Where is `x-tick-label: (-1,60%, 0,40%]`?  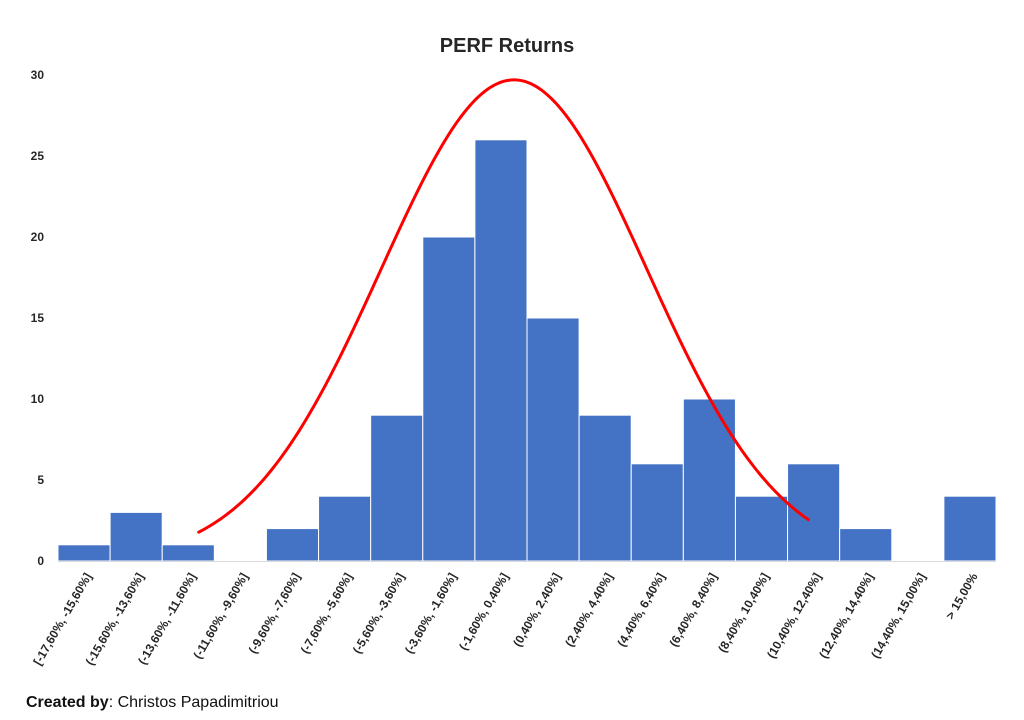 x-tick-label: (-1,60%, 0,40%] is located at coordinates (483, 612).